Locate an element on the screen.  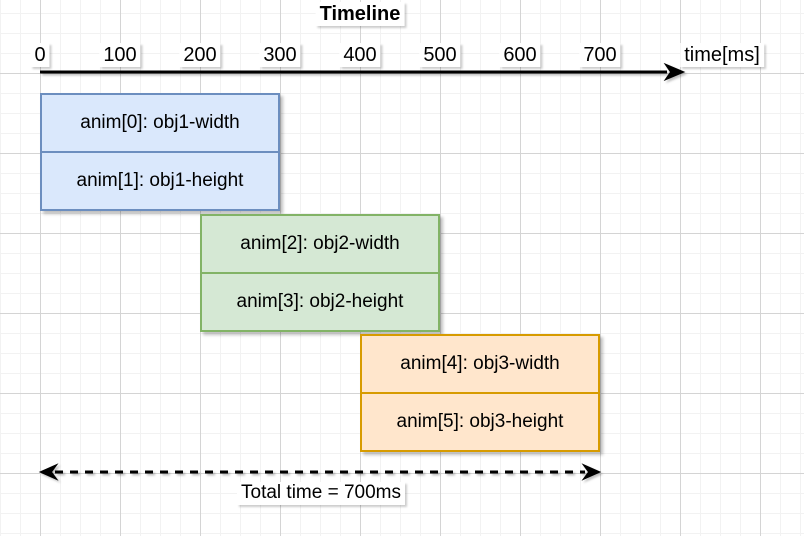
diagram-title: Timeline is located at coordinates (360, 14).